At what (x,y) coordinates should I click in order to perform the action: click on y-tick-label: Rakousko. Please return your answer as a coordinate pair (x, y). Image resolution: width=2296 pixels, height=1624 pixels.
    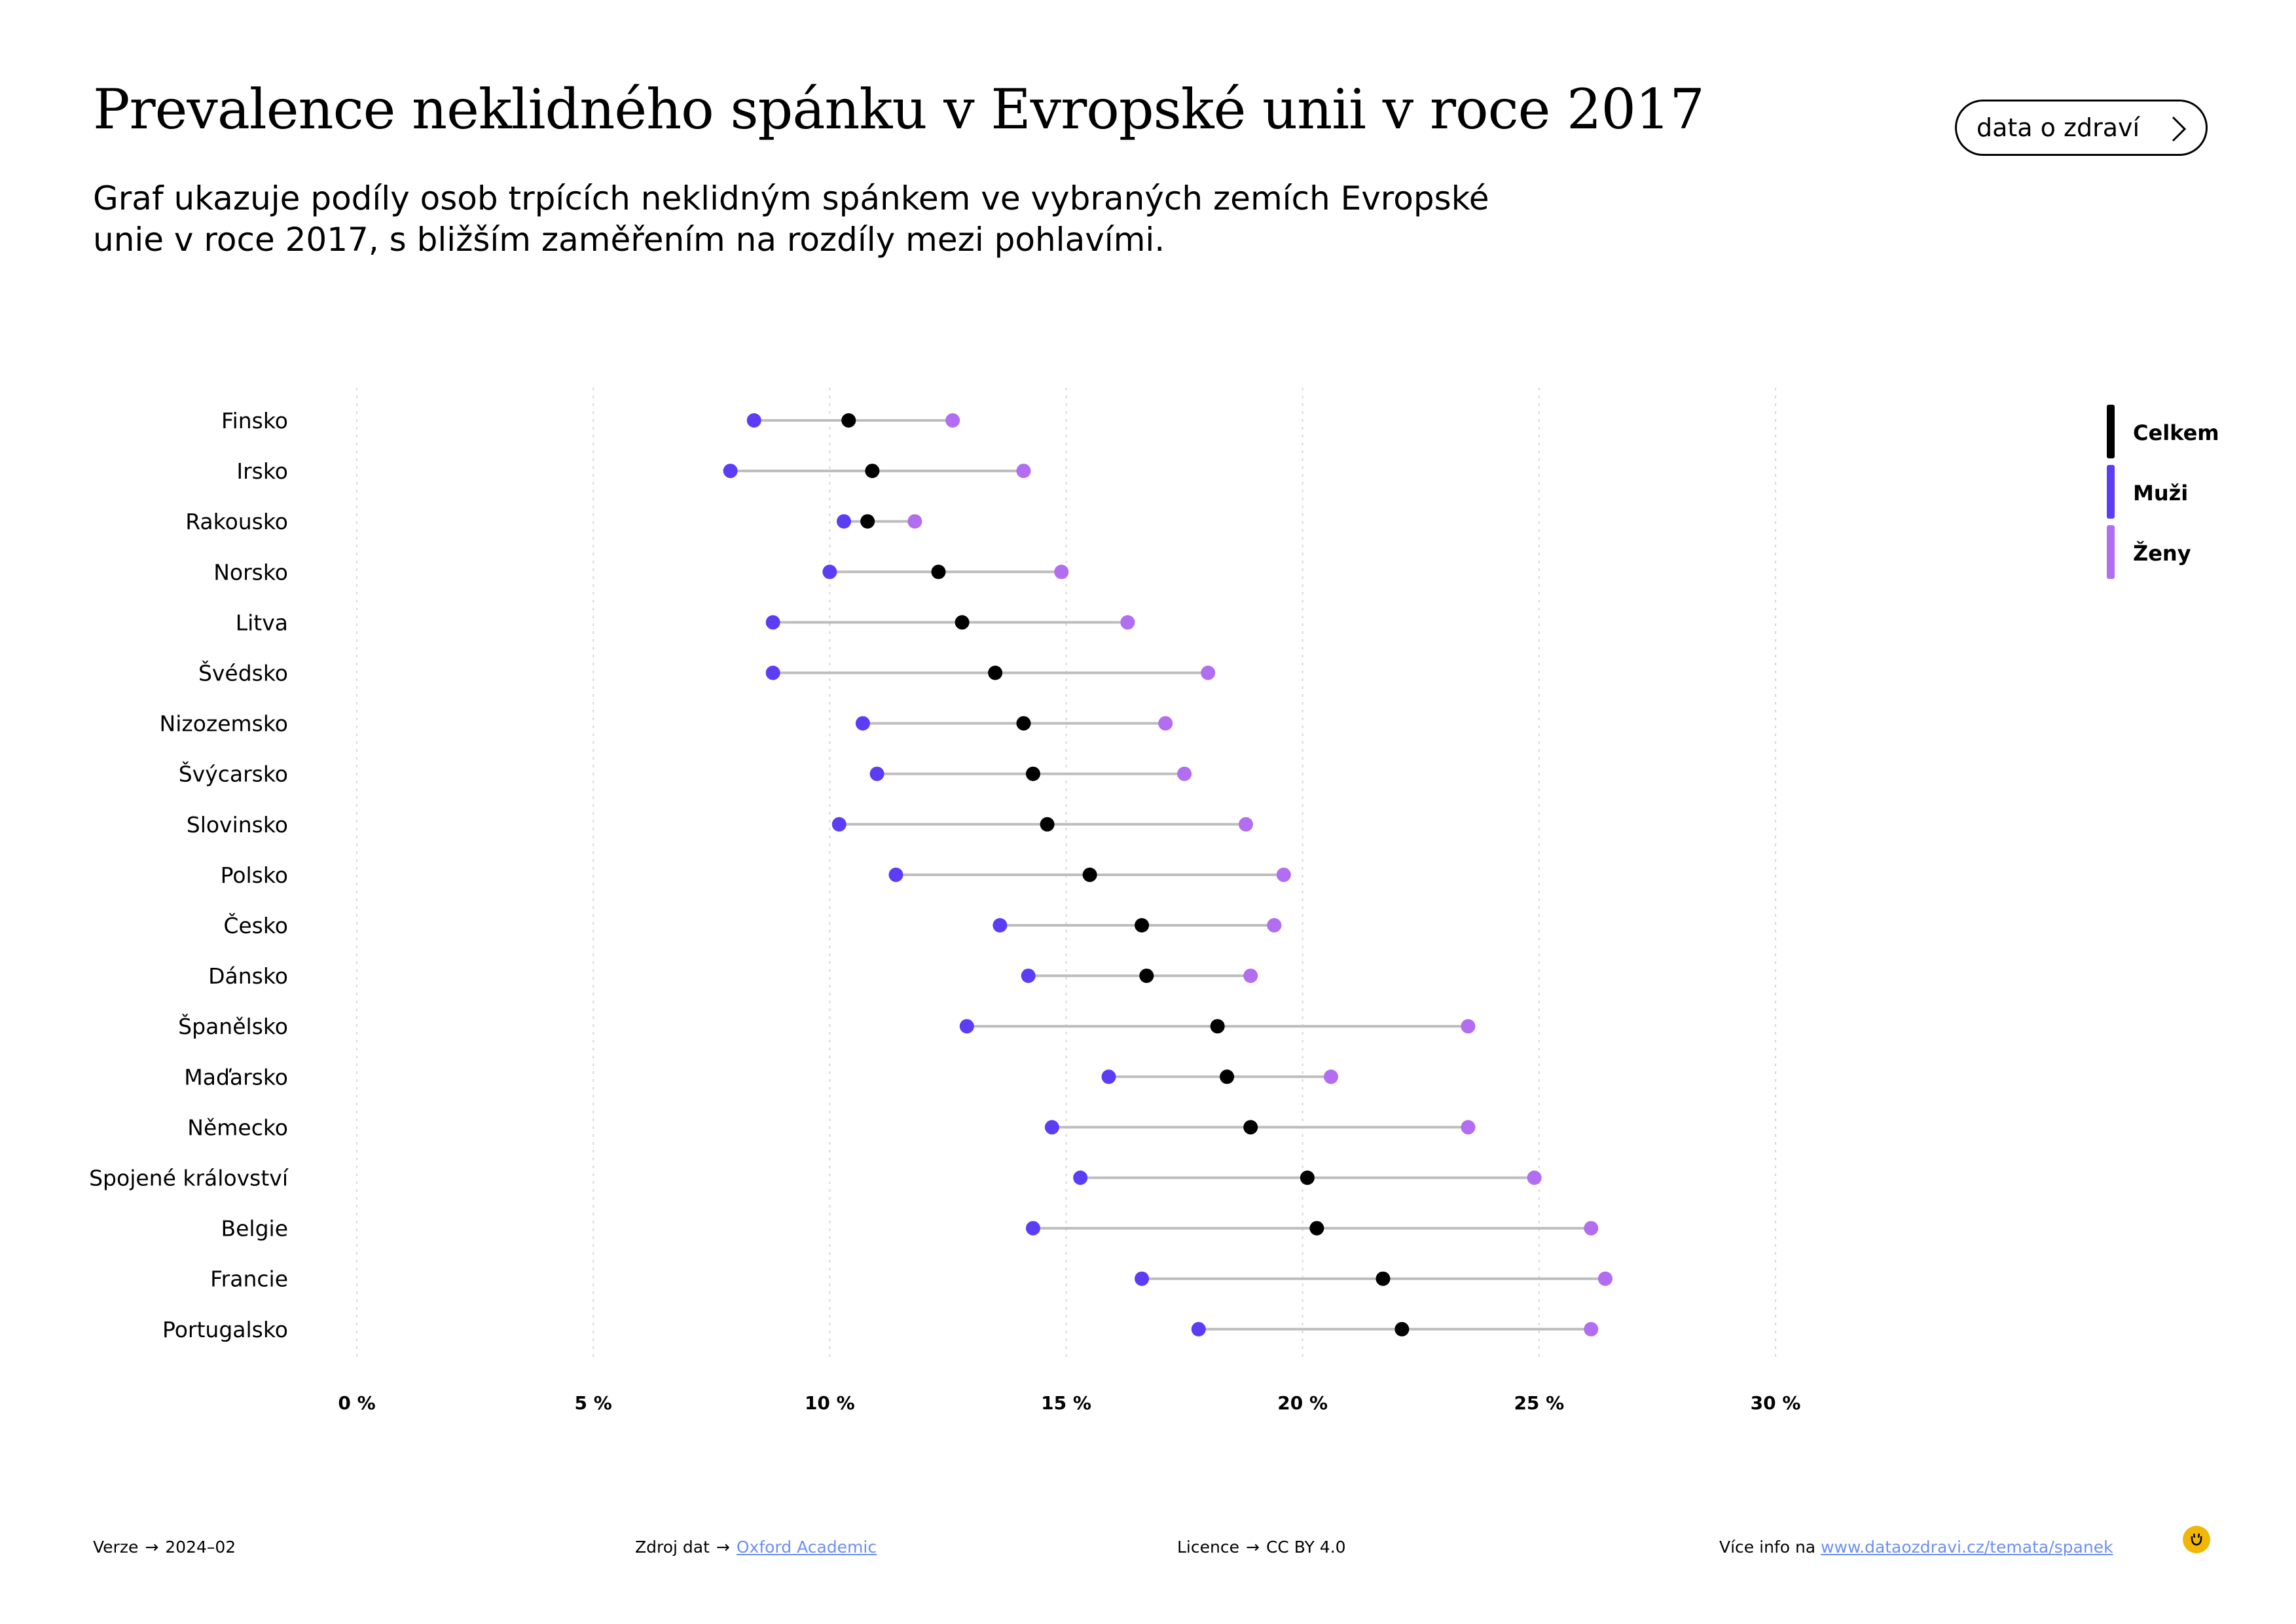
    Looking at the image, I should click on (236, 521).